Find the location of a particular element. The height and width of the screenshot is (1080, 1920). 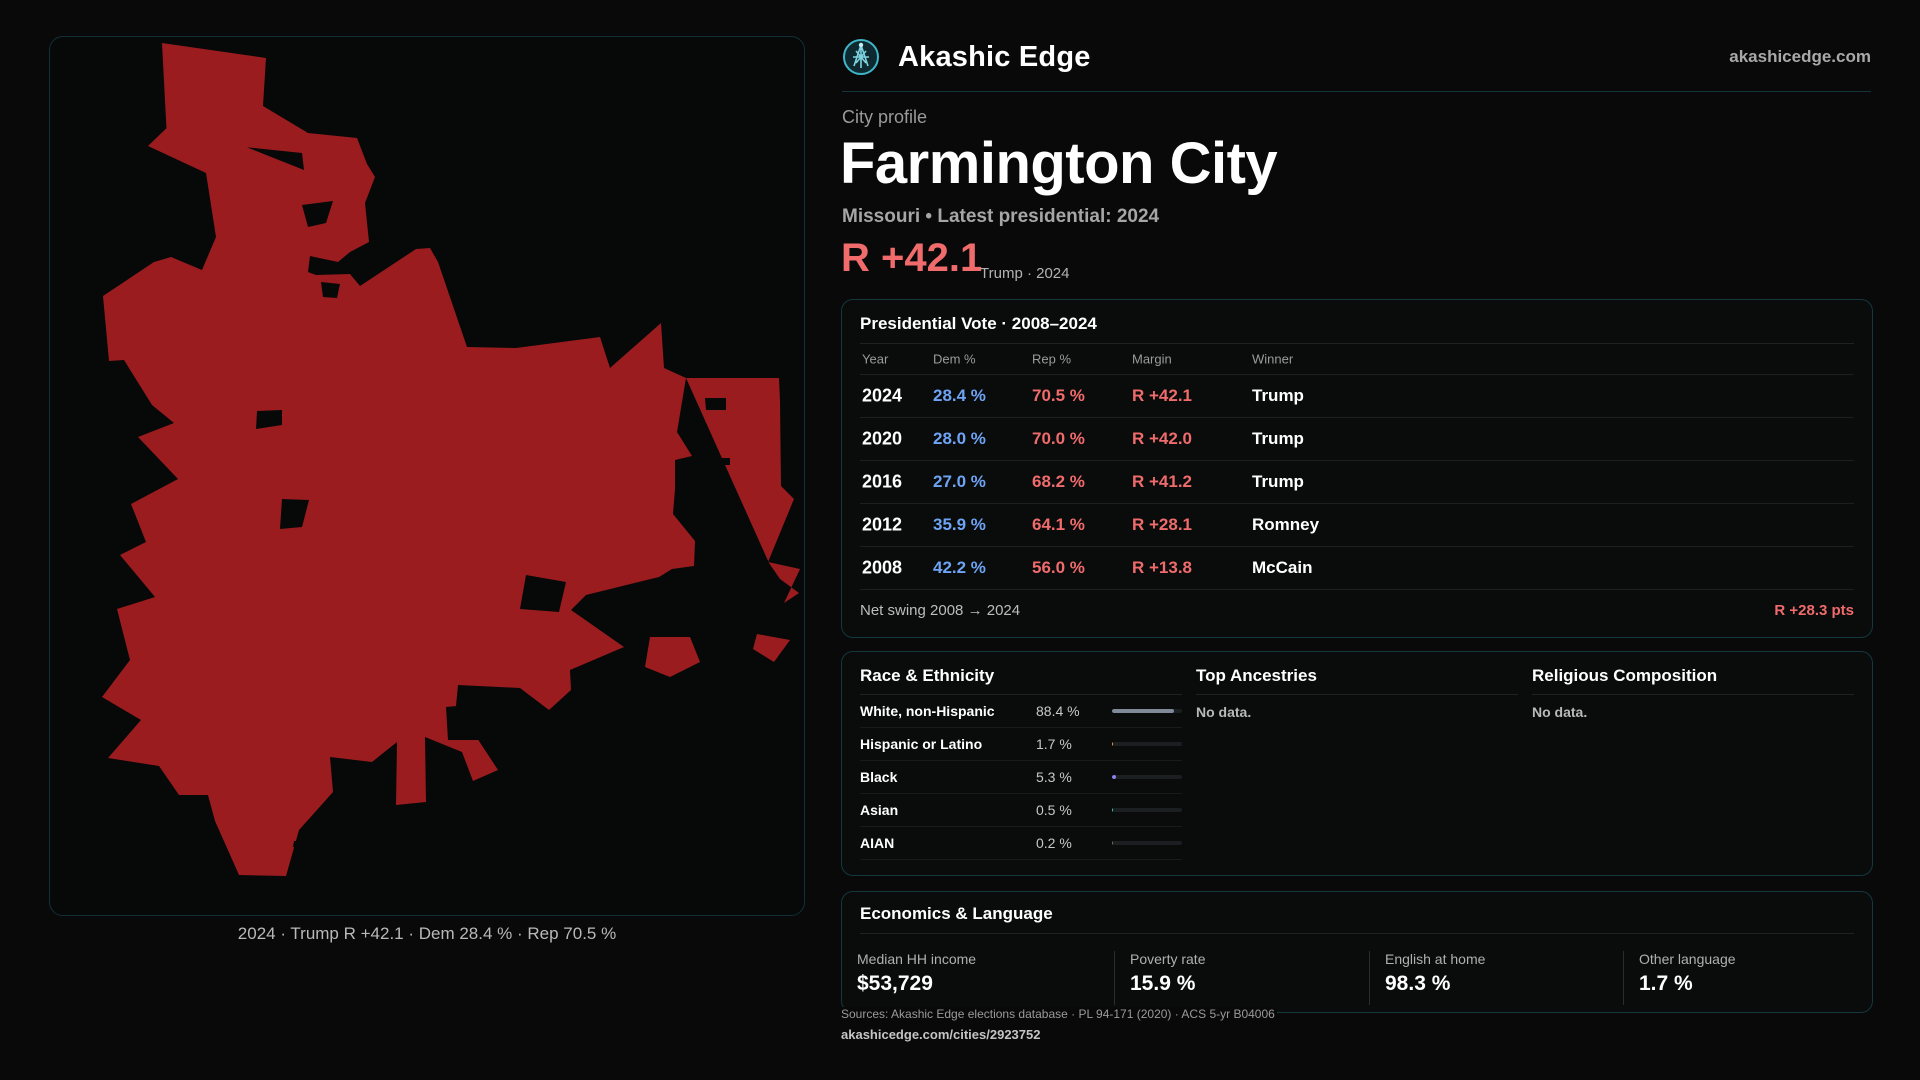

row-year: 2020 is located at coordinates (882, 438).